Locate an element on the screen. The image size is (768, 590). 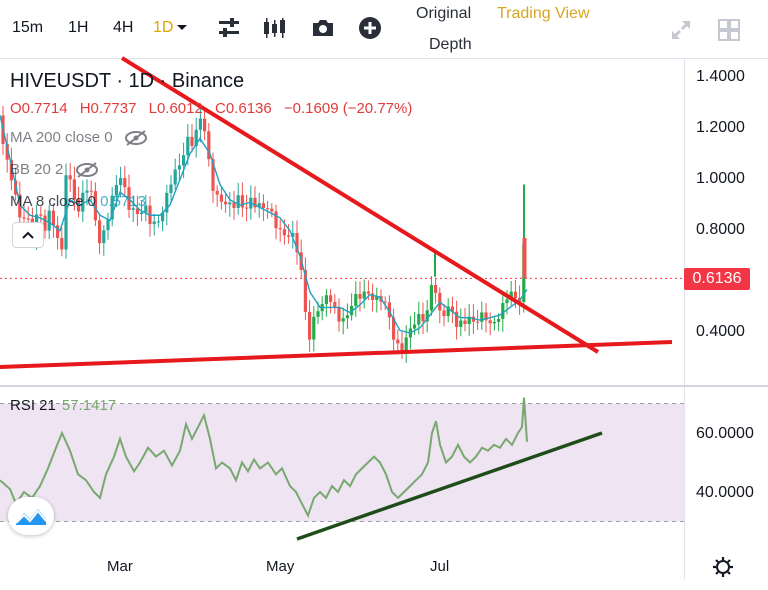
bb-legend: BB 20 2 is located at coordinates (55, 170).